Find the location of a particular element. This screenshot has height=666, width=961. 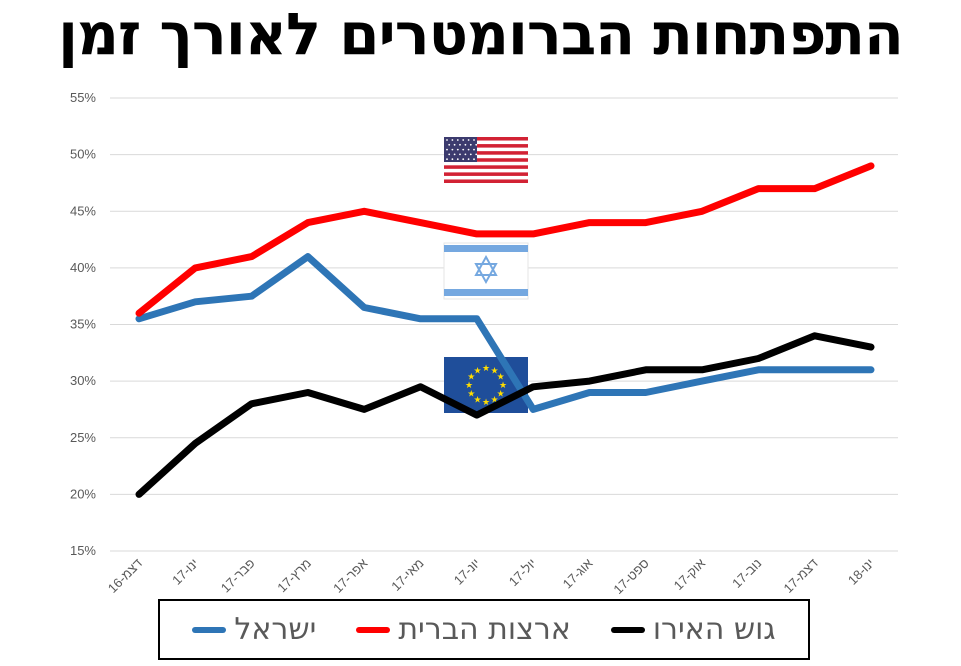

legend-label-usa: ארצות הברית is located at coordinates (484, 629).